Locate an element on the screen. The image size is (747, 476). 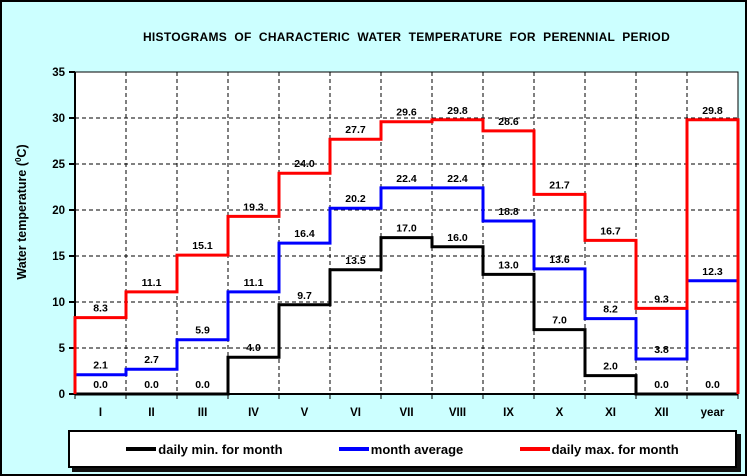
value-label: 16.0 is located at coordinates (457, 238).